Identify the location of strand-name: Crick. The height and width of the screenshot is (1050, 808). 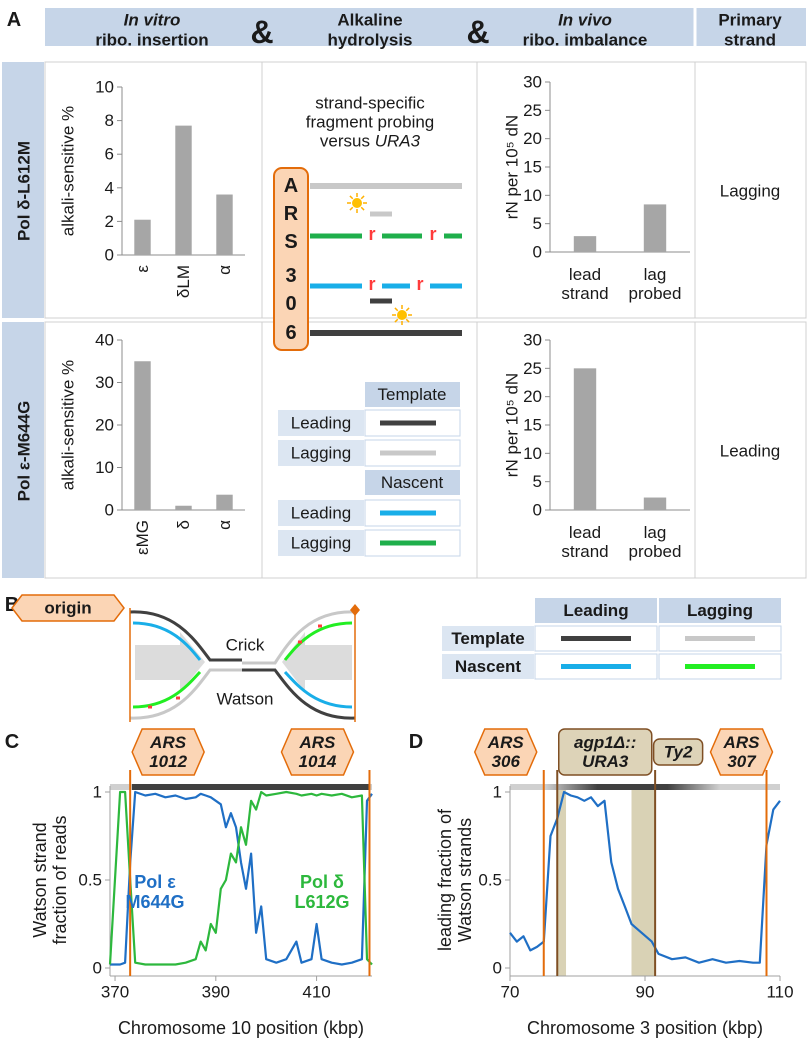
(245, 645).